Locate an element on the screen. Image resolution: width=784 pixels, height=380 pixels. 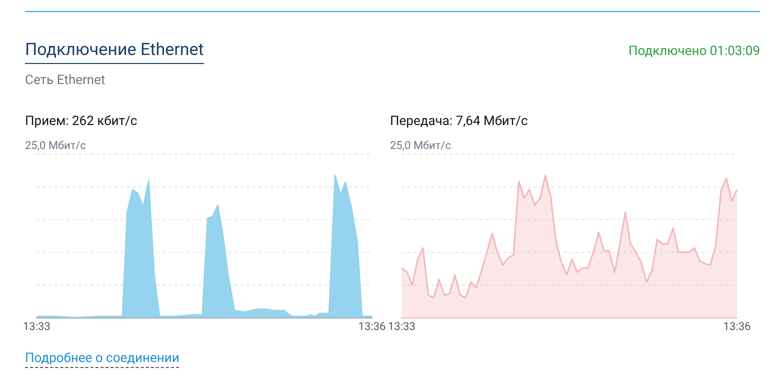
chart-title: Передача: 7,64 Мбит/с is located at coordinates (459, 121).